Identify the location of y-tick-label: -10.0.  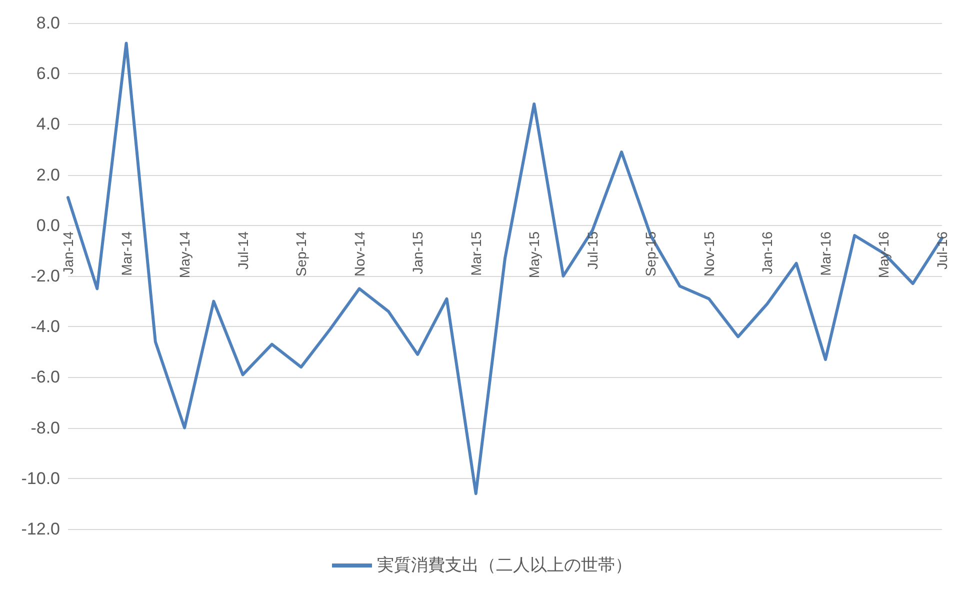
(40, 478).